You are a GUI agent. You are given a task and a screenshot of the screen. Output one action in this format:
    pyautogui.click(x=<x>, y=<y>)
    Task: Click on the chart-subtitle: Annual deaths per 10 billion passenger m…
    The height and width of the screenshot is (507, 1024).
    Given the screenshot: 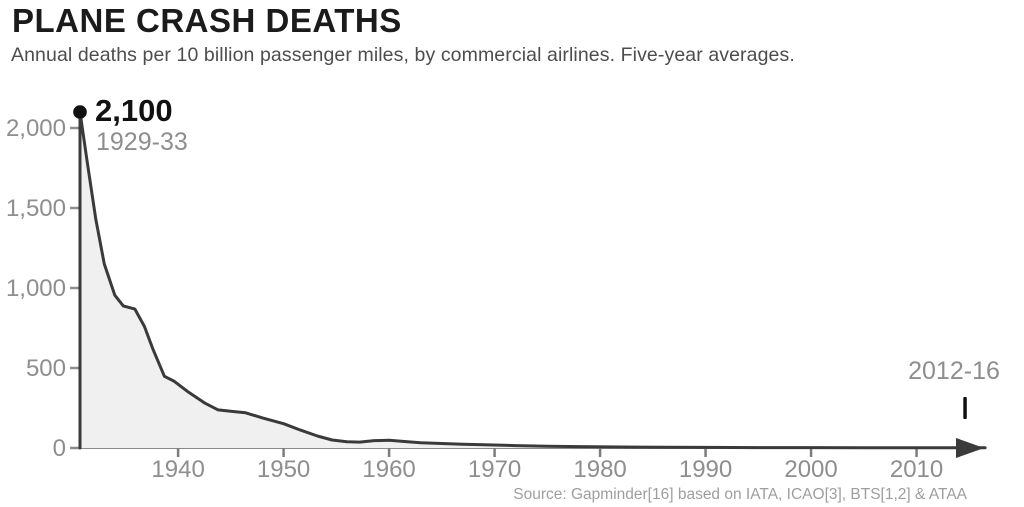 What is the action you would take?
    pyautogui.click(x=403, y=55)
    